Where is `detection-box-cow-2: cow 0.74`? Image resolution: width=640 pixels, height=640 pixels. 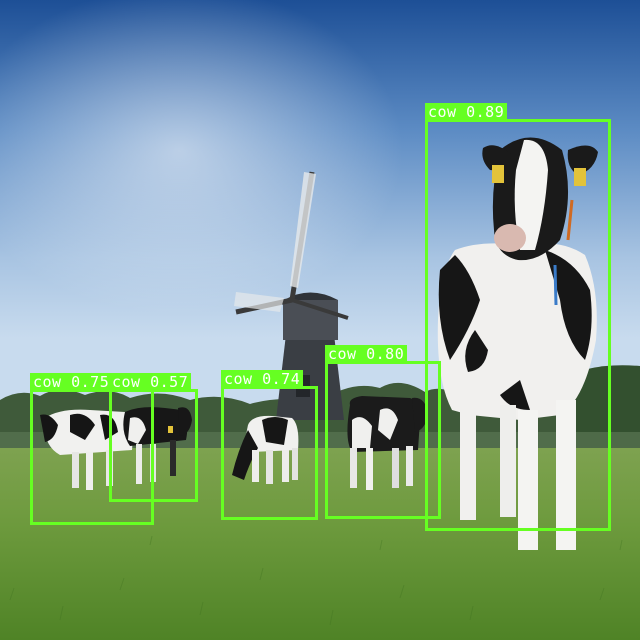 detection-box-cow-2: cow 0.74 is located at coordinates (269, 445).